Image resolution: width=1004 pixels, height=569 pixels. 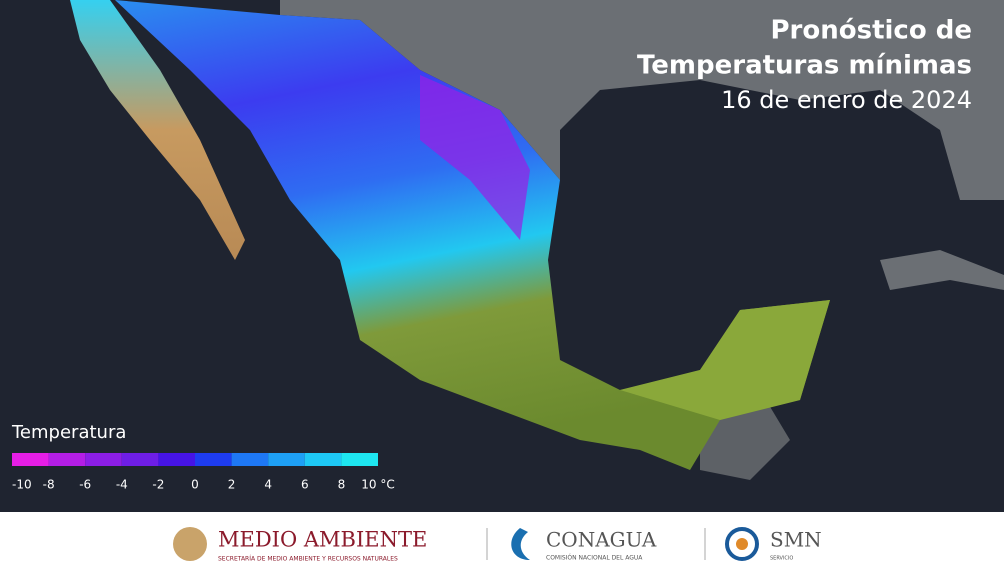 What do you see at coordinates (475, 157) in the screenshot?
I see `cold-zone` at bounding box center [475, 157].